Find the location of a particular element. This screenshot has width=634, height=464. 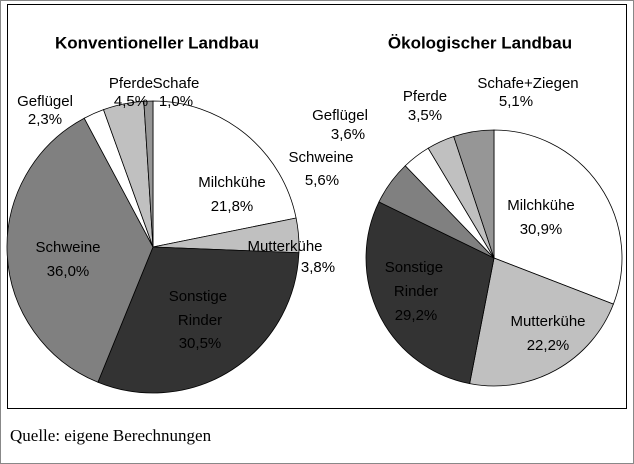

value-label: 4,5% is located at coordinates (131, 101).